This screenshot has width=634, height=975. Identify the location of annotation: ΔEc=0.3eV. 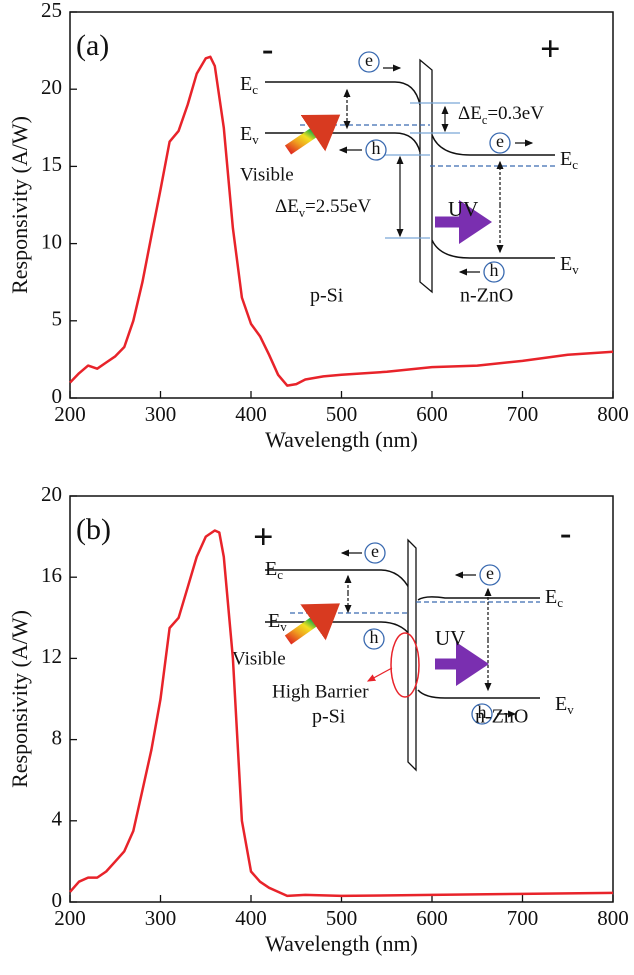
(501, 114).